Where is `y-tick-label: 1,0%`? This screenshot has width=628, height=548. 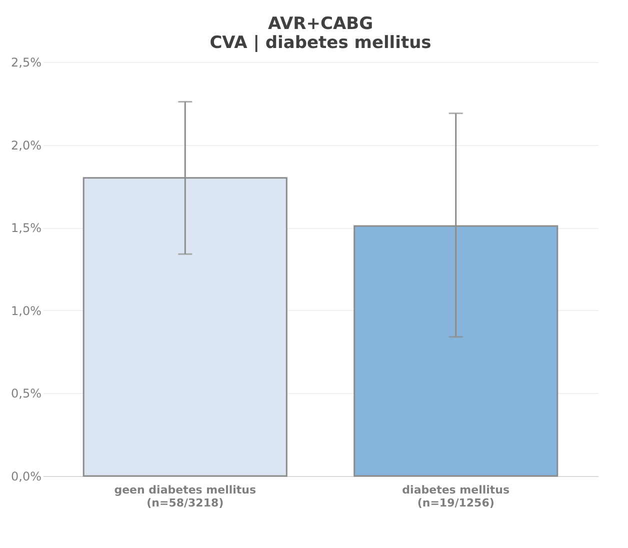
y-tick-label: 1,0% is located at coordinates (26, 311).